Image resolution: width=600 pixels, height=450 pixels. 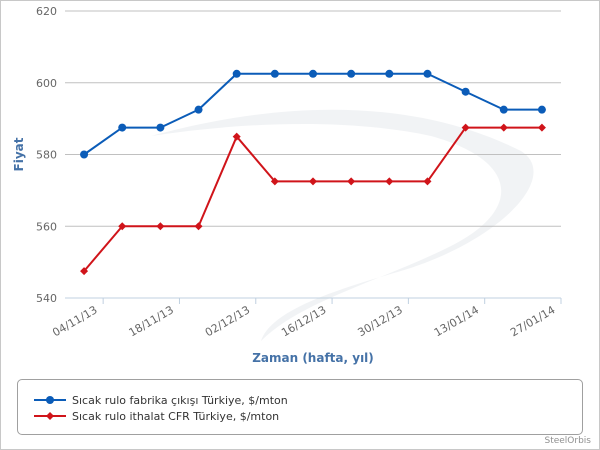 I want to click on x-tick-label: 18/11/13, so click(x=151, y=321).